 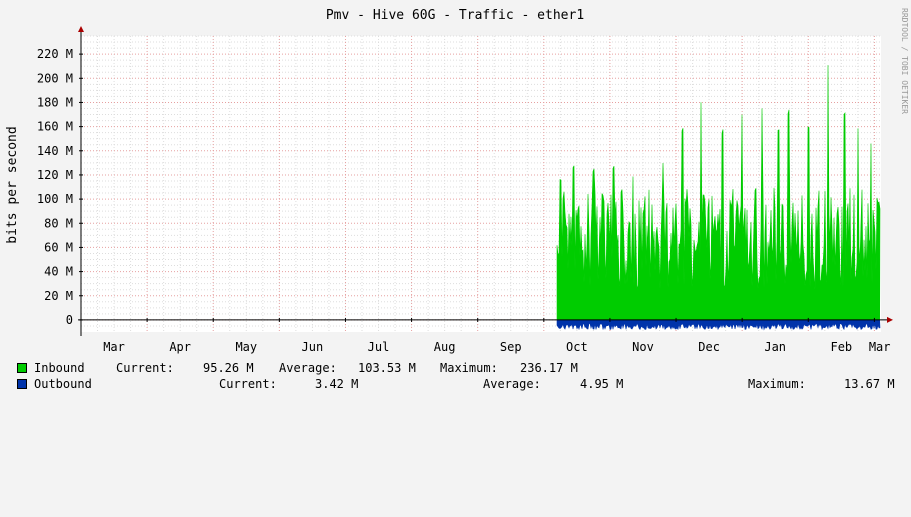 I want to click on x-tick-label: Jul, so click(x=379, y=347).